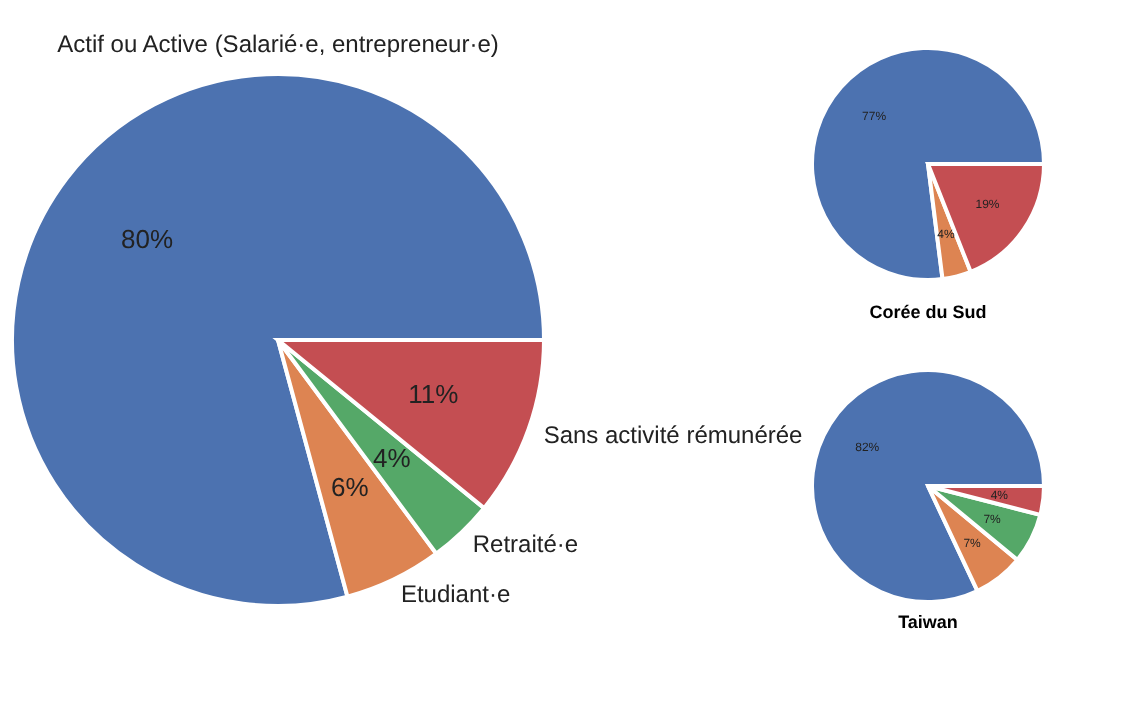 This screenshot has height=704, width=1136. What do you see at coordinates (928, 622) in the screenshot?
I see `text: Taiwan` at bounding box center [928, 622].